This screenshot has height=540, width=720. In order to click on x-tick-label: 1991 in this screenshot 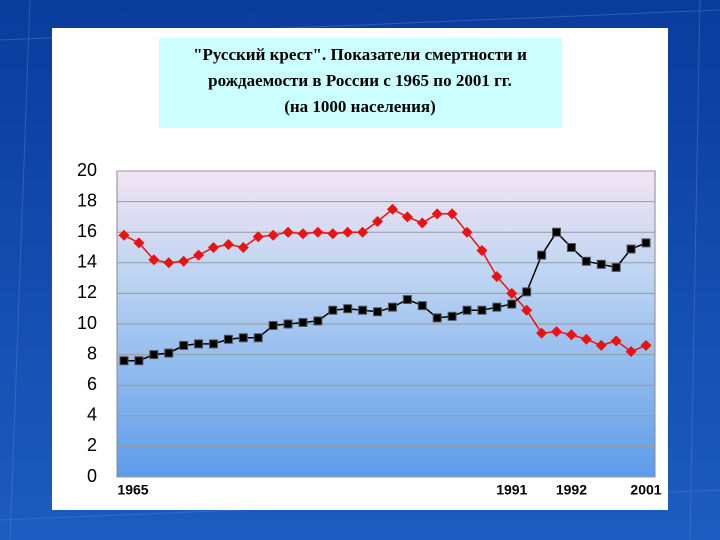, I will do `click(511, 490)`.